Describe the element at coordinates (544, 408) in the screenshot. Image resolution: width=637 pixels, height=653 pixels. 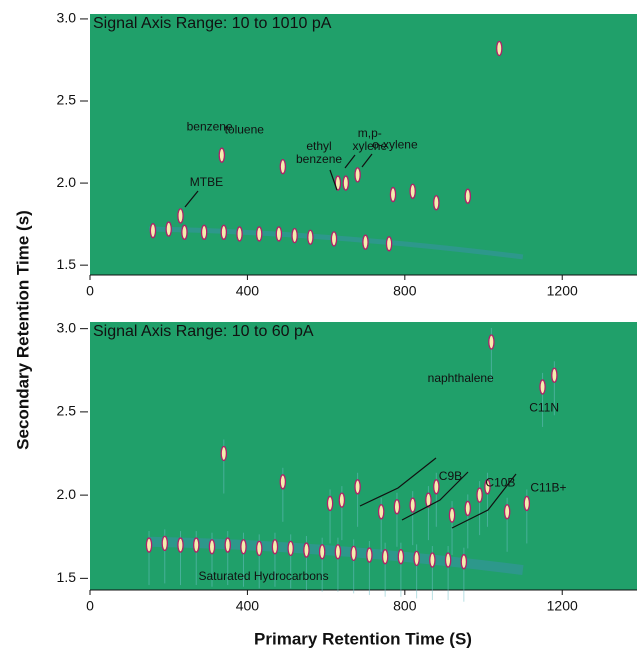
I see `annotation: C11N` at that location.